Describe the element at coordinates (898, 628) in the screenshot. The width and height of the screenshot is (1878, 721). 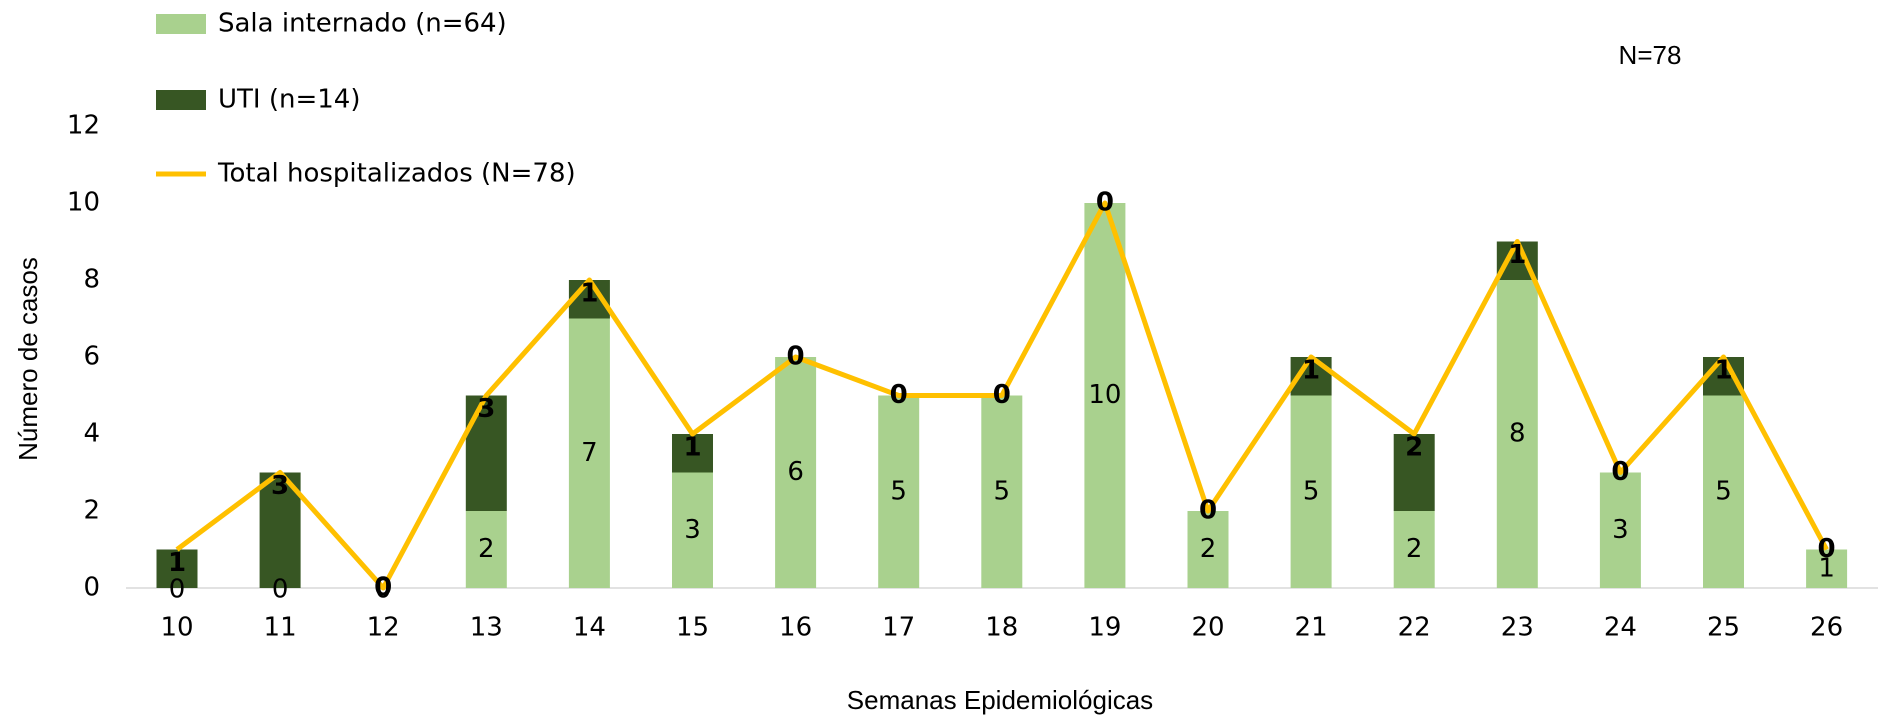
I see `x-tick-label: 17` at that location.